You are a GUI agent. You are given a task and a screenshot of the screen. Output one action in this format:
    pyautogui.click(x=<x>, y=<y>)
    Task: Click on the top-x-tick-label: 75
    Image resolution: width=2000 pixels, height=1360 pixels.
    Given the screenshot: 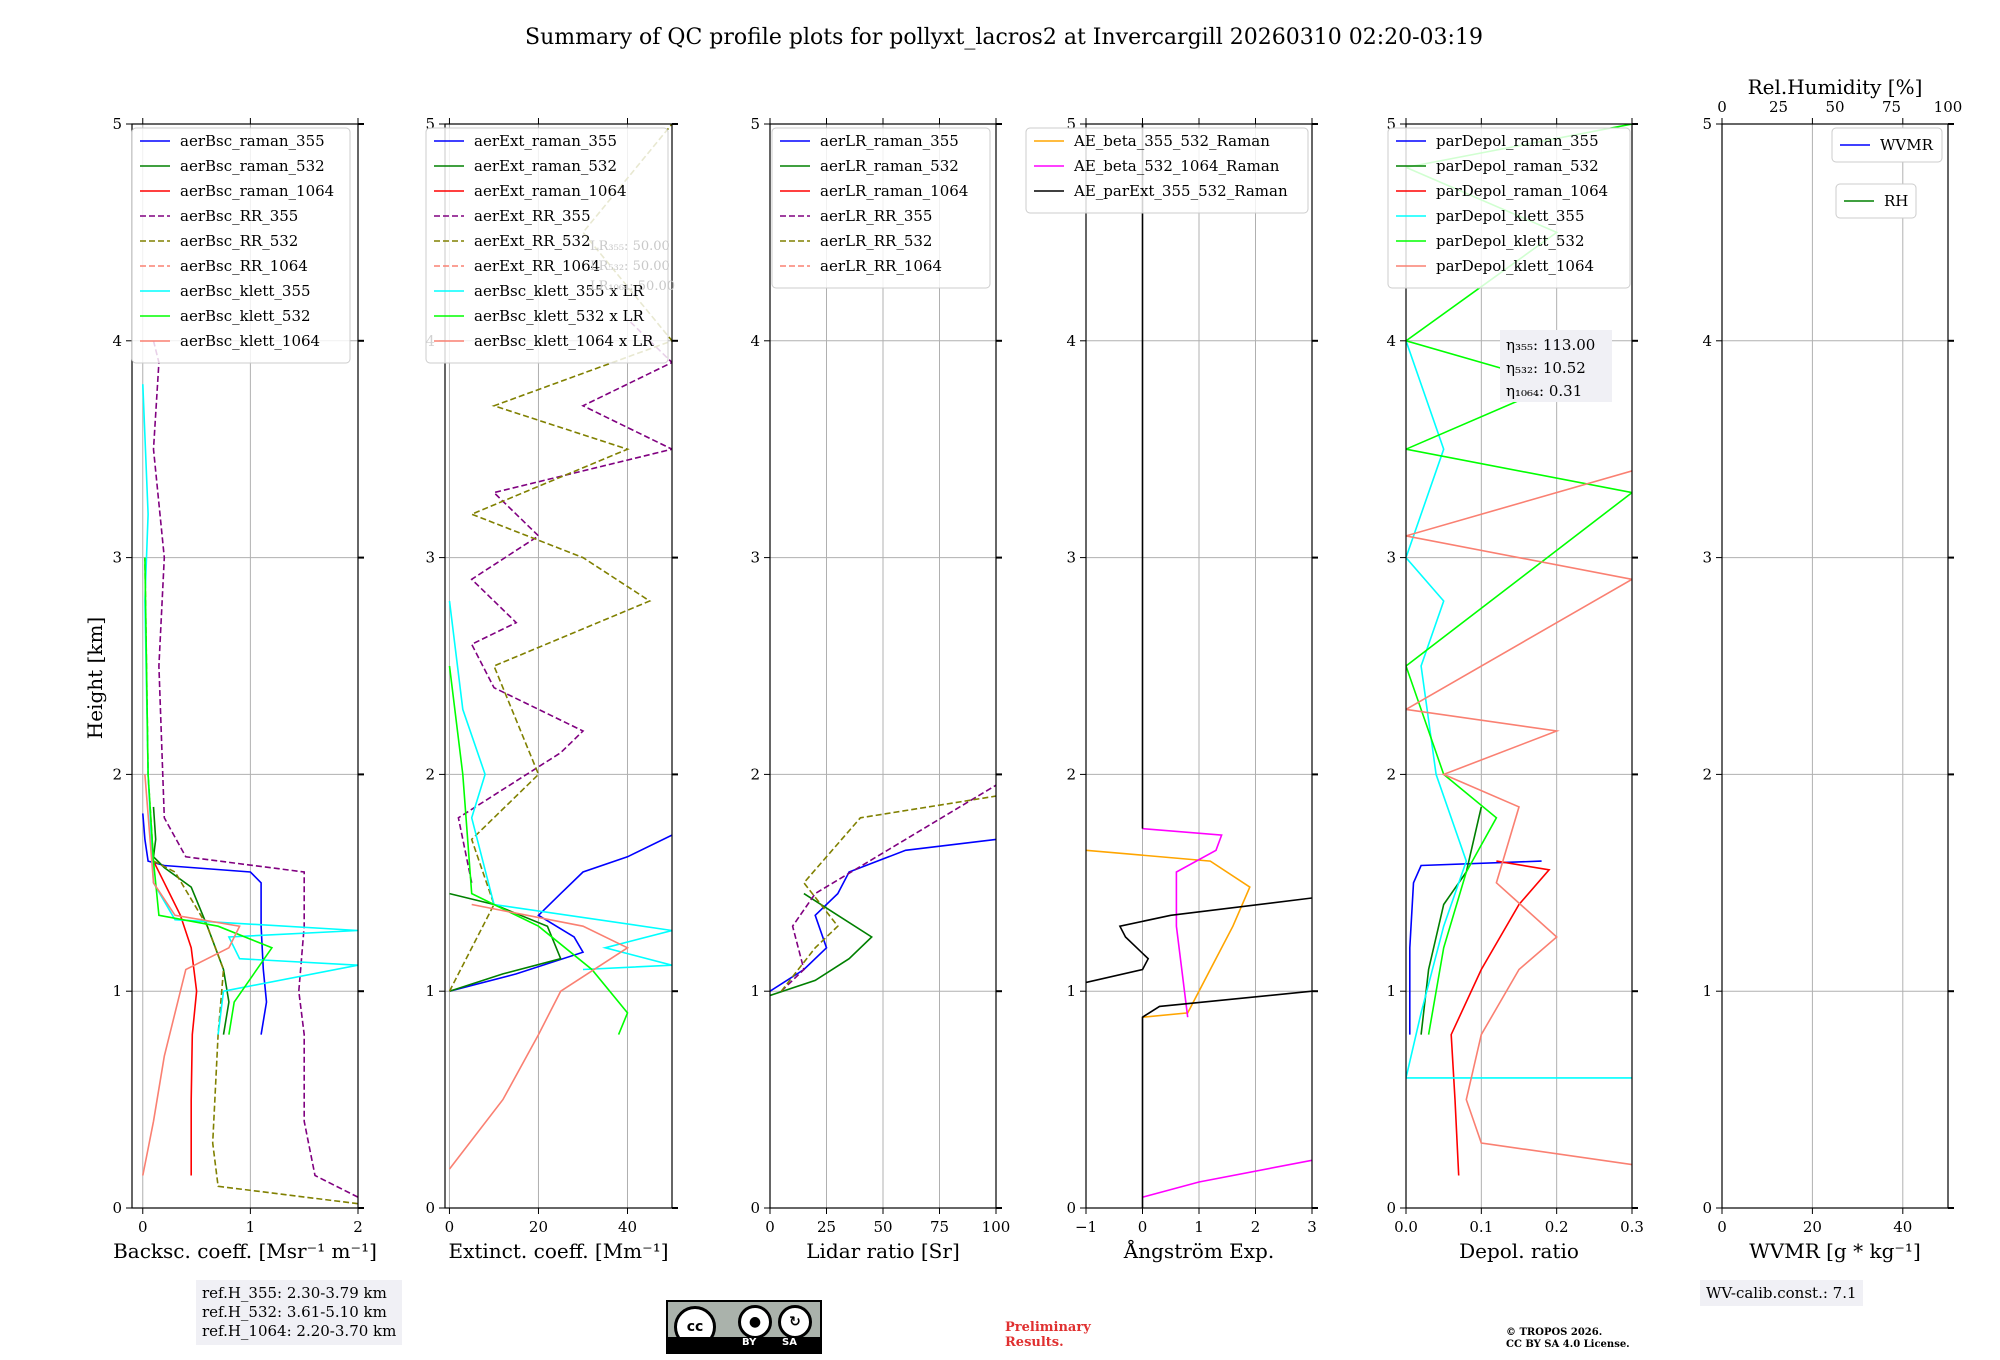 What is the action you would take?
    pyautogui.click(x=1891, y=107)
    